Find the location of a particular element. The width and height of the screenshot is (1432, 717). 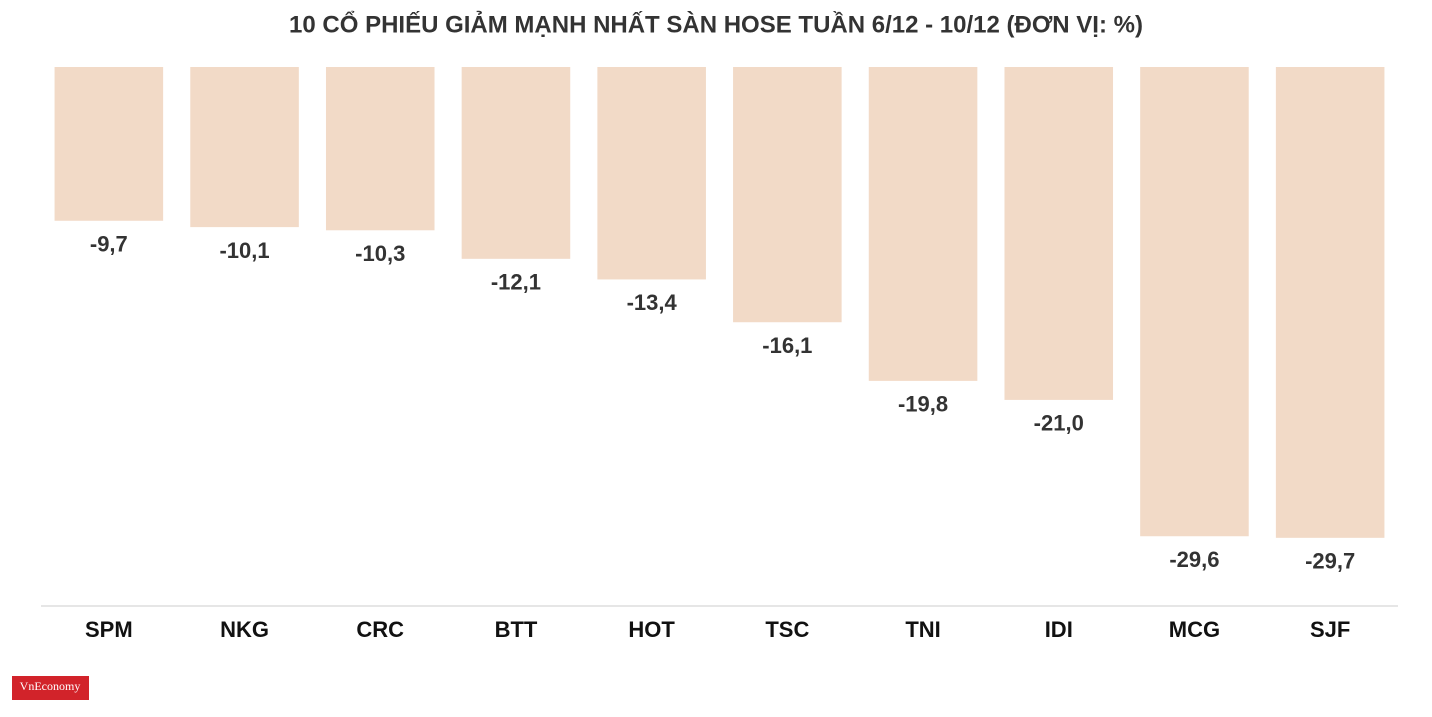

value-label: -13,4 is located at coordinates (652, 302).